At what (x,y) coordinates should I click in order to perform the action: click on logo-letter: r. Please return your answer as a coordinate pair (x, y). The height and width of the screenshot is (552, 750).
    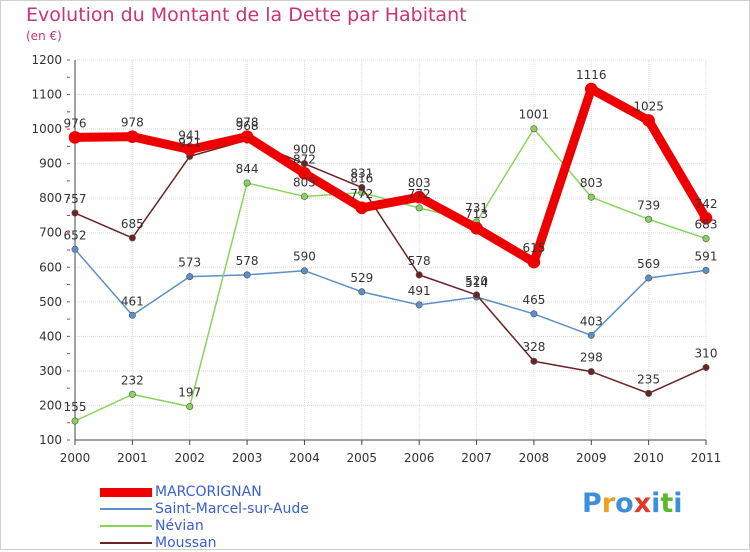
    Looking at the image, I should click on (608, 503).